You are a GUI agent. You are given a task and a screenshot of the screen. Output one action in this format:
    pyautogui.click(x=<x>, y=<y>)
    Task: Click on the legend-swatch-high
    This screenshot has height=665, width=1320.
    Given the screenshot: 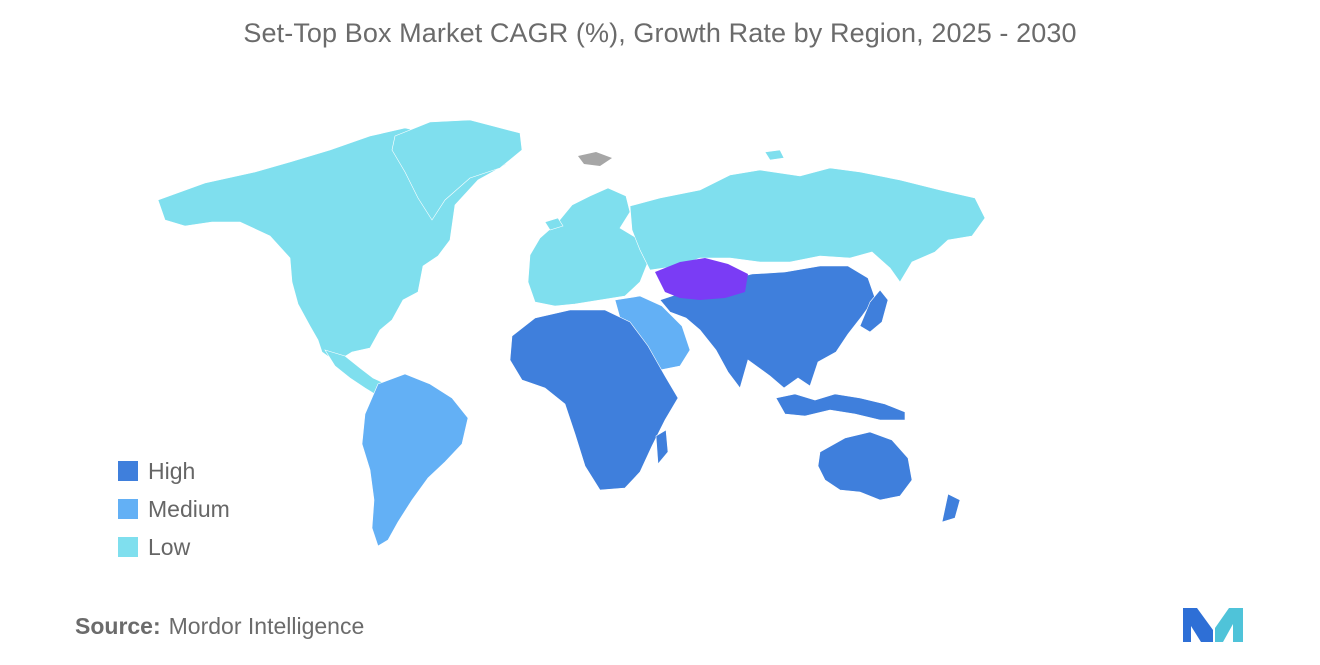 What is the action you would take?
    pyautogui.click(x=128, y=471)
    